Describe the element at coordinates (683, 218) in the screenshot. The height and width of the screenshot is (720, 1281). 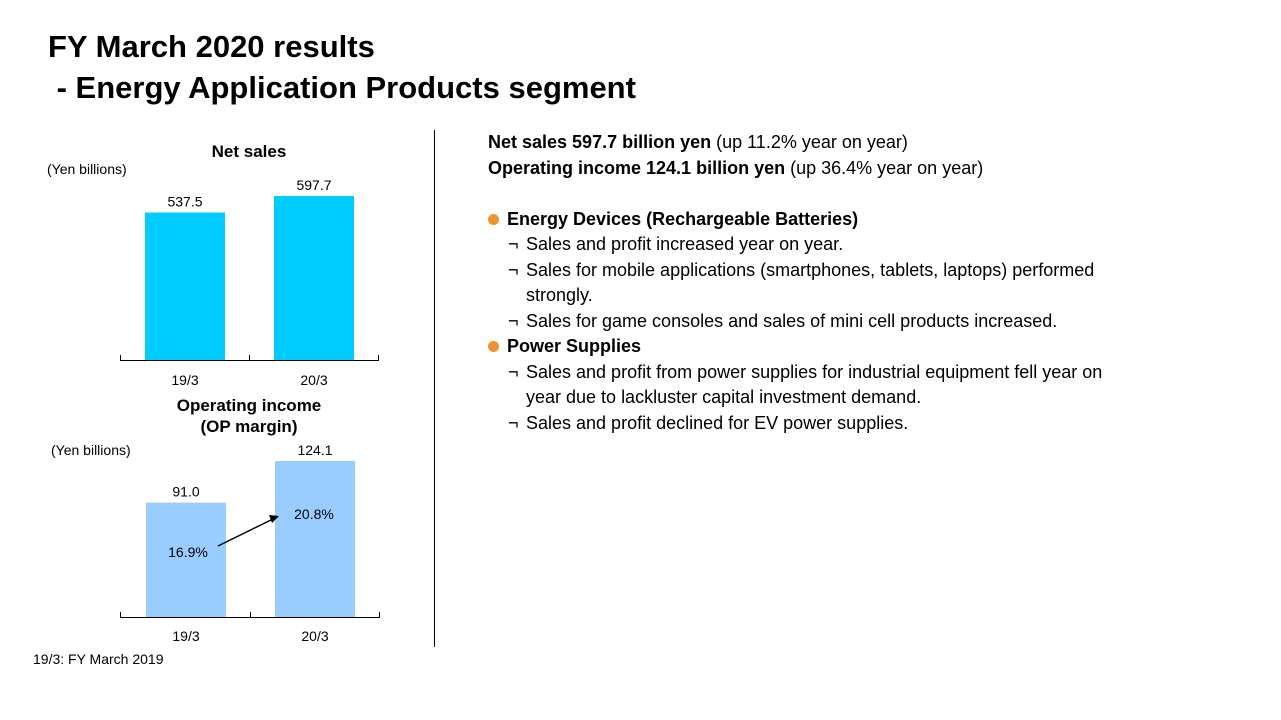
I see `segment-heading-label: Energy Devices (Rechargeable Batteries)` at that location.